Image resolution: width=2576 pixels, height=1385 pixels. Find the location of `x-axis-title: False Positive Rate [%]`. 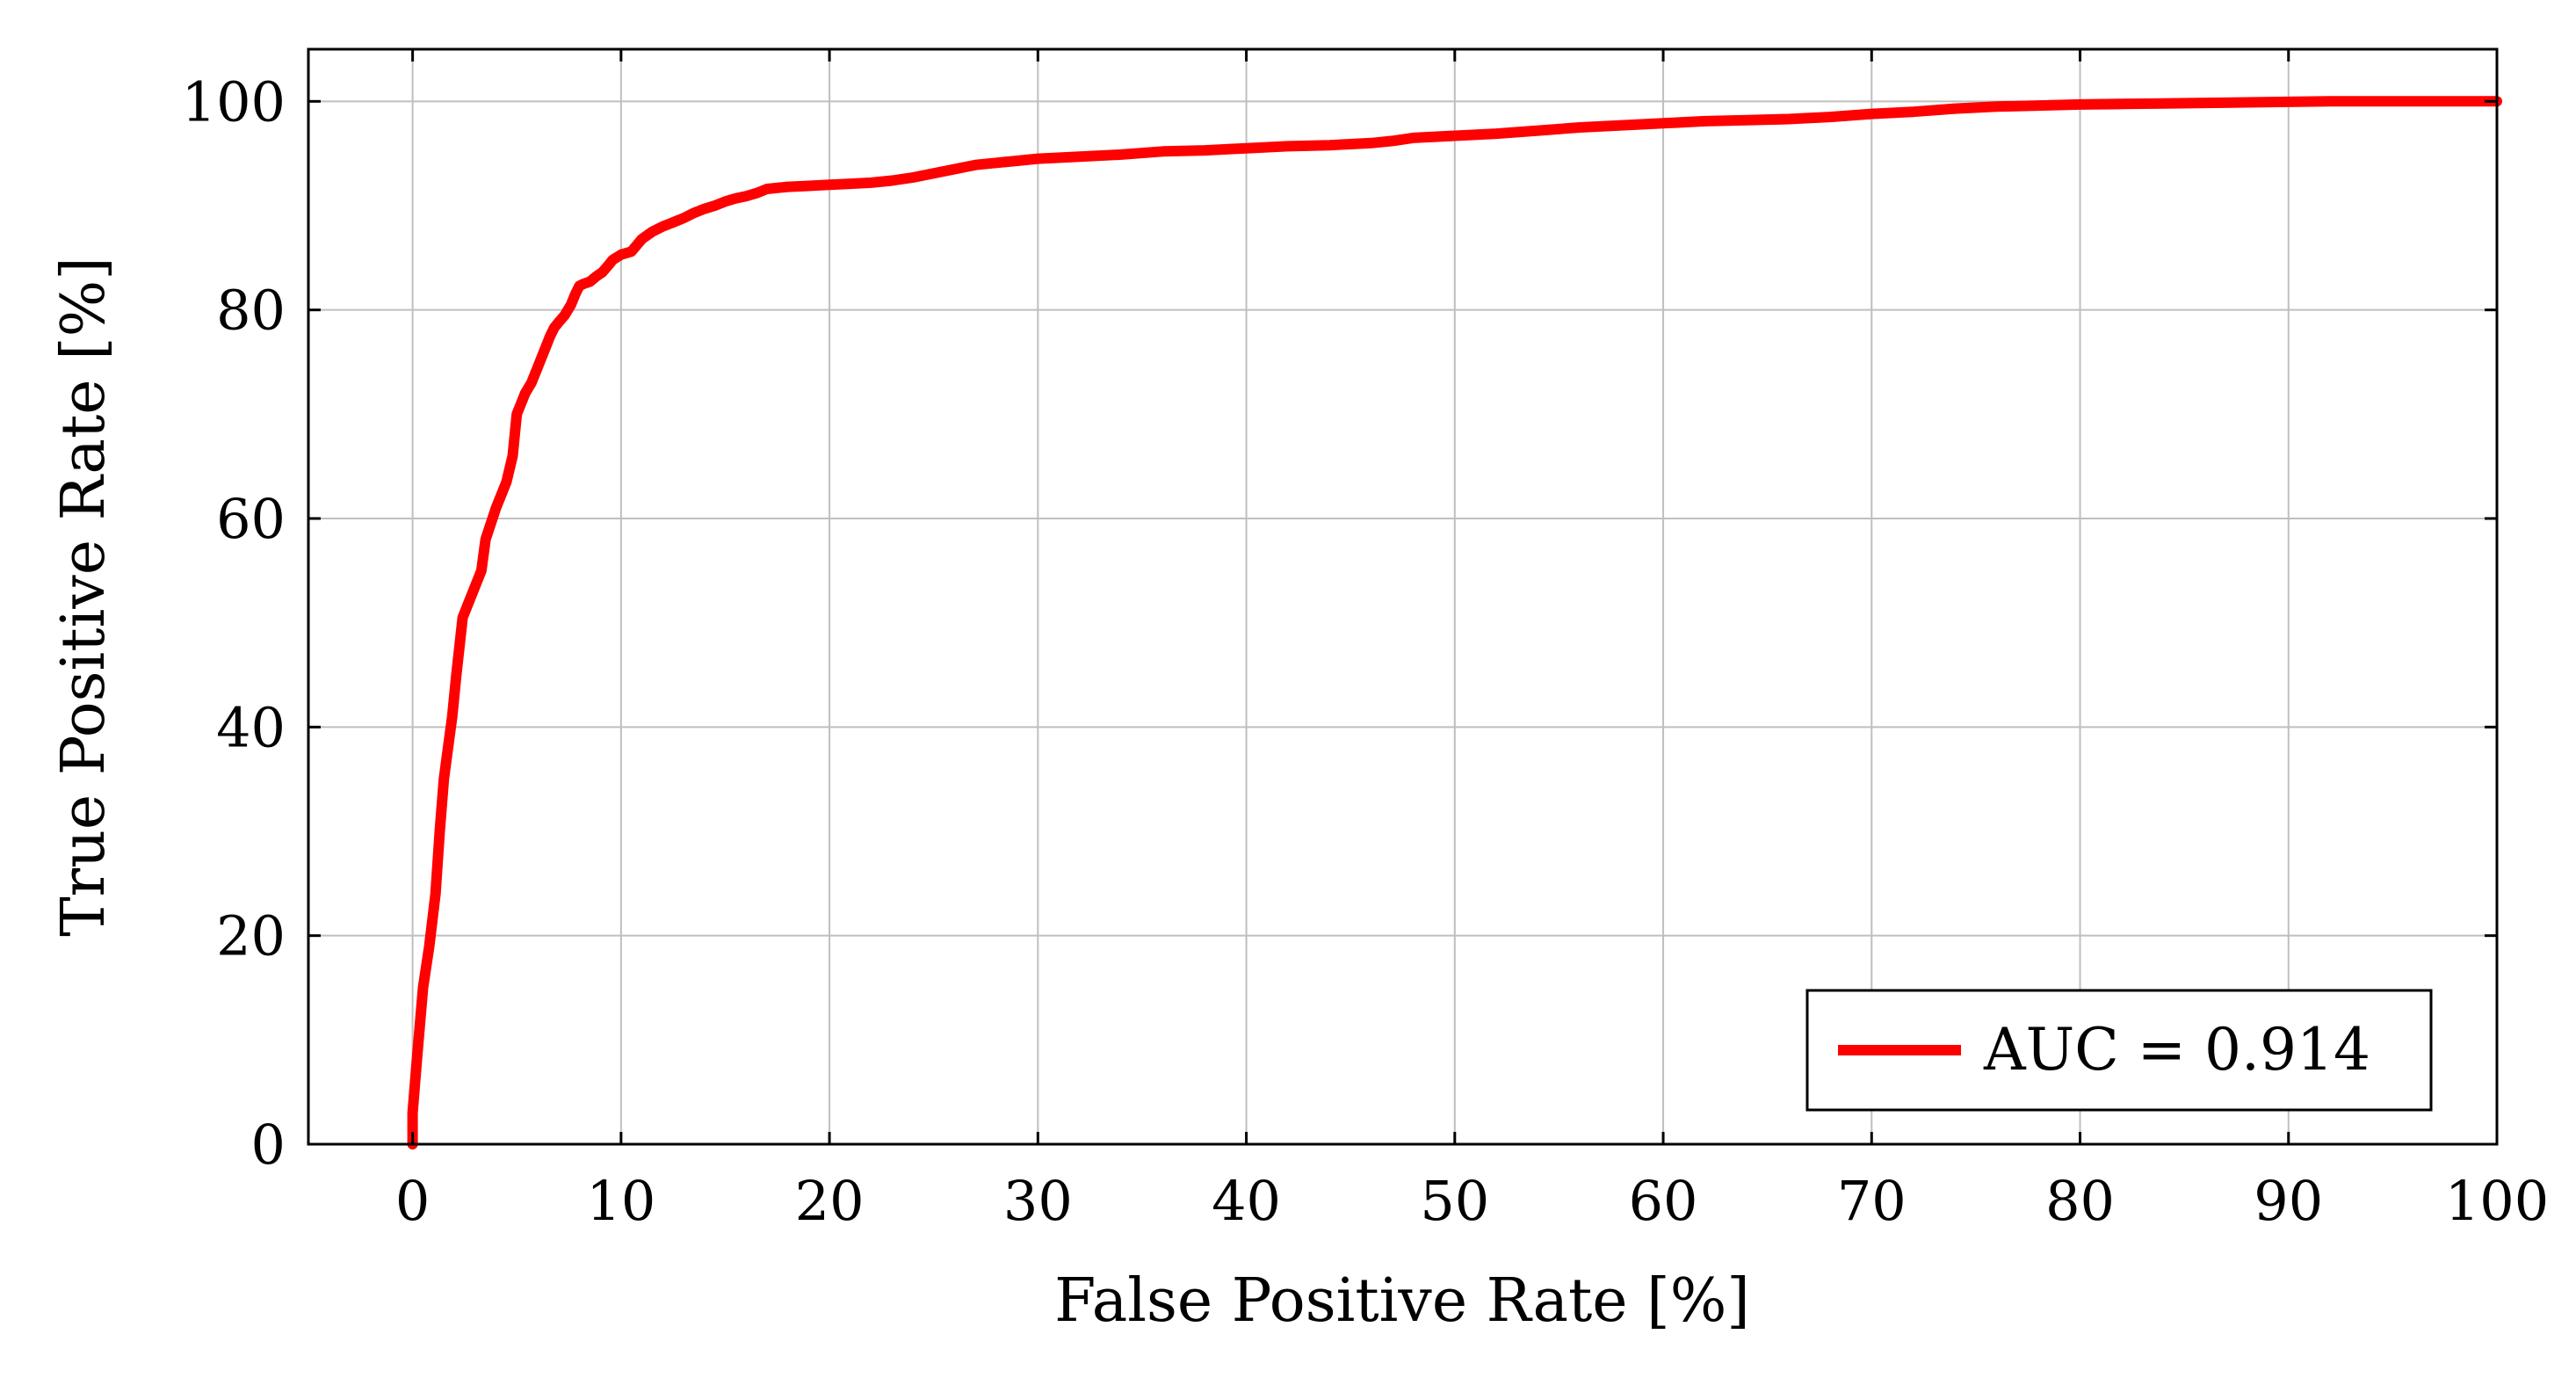

x-axis-title: False Positive Rate [%] is located at coordinates (1402, 1301).